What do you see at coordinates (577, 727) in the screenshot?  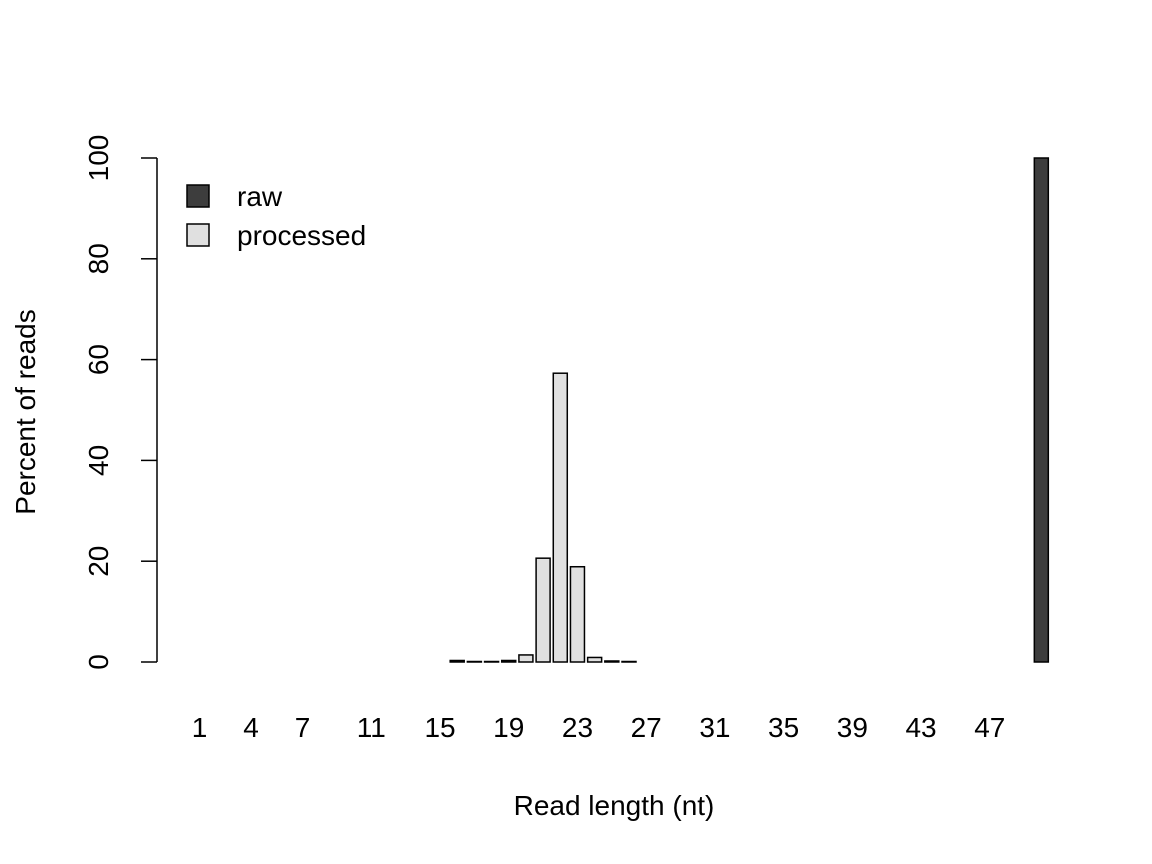 I see `x-tick-label-23: 23` at bounding box center [577, 727].